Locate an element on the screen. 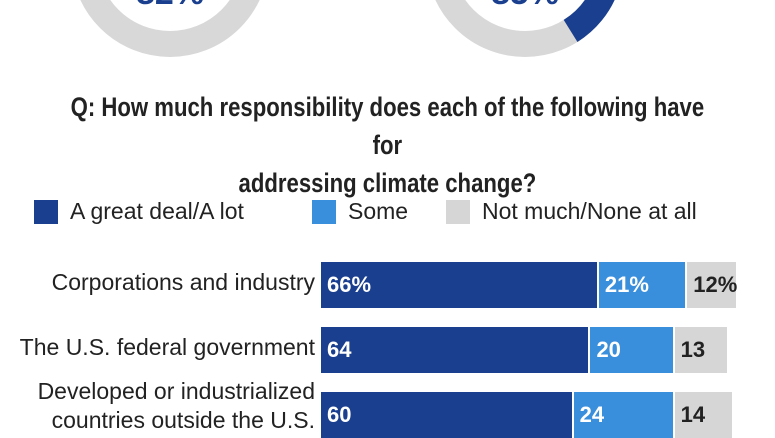 The image size is (775, 438). donut-value-label: 82% is located at coordinates (170, 6).